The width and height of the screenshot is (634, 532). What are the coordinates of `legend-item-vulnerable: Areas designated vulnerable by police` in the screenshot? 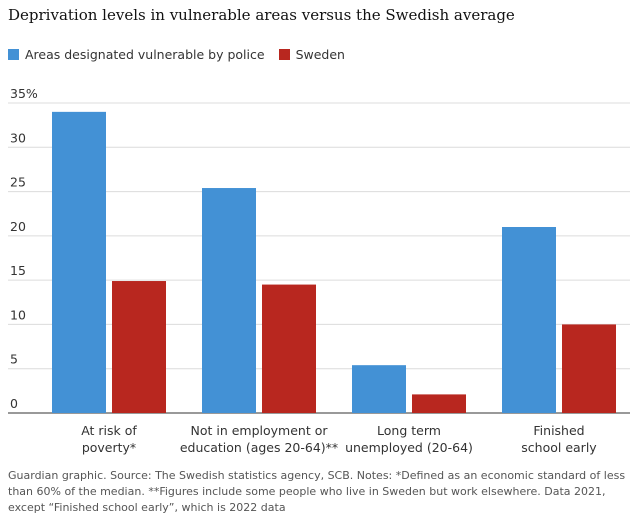 It's located at (136, 54).